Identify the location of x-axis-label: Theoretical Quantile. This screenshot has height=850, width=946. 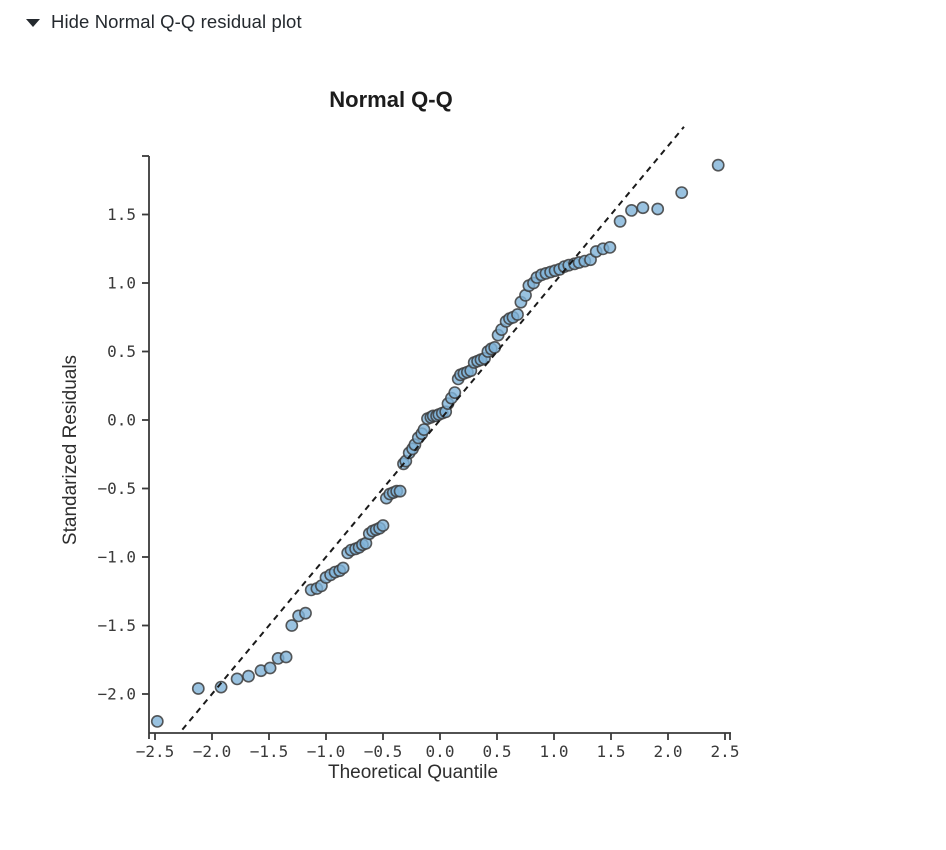
(413, 772).